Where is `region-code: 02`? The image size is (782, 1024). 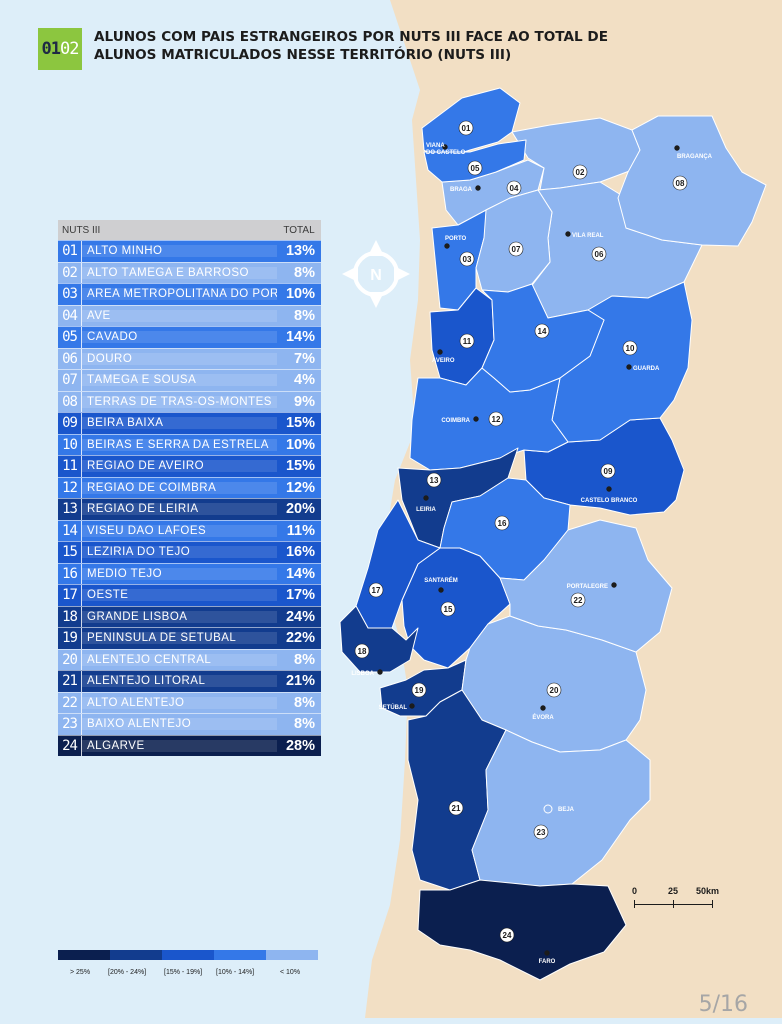
region-code: 02 is located at coordinates (70, 272).